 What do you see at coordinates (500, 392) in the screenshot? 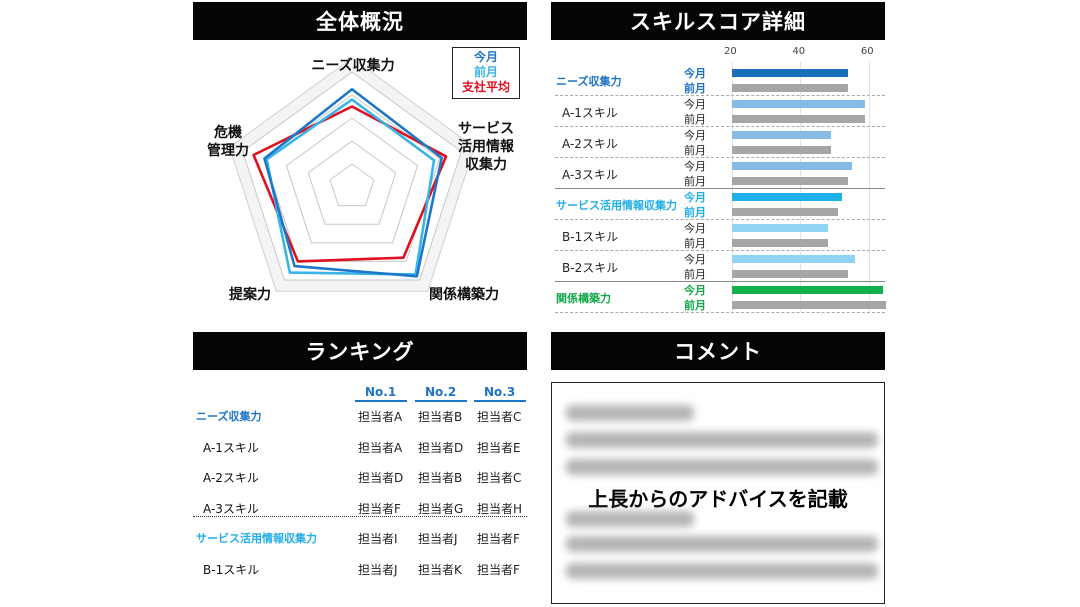
I see `ranking-column-header: No.3` at bounding box center [500, 392].